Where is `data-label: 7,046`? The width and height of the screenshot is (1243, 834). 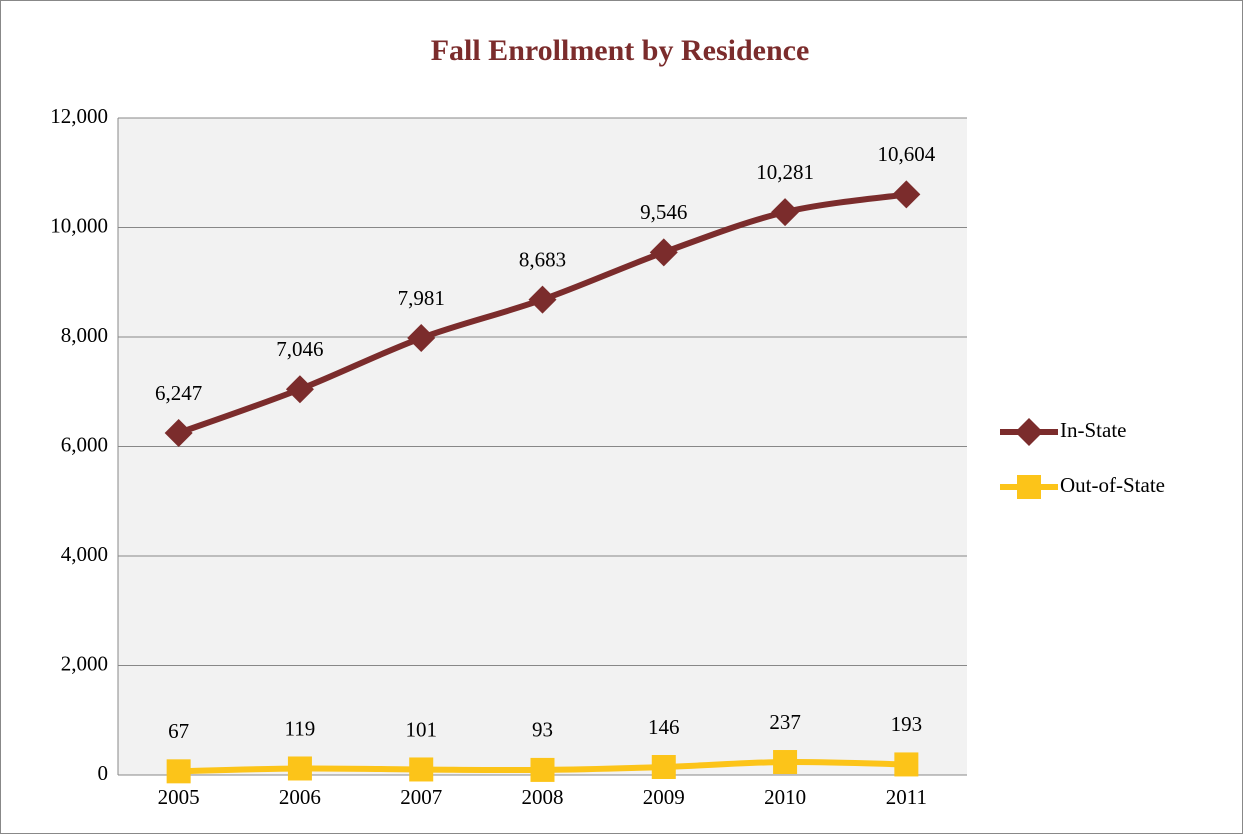 data-label: 7,046 is located at coordinates (299, 349).